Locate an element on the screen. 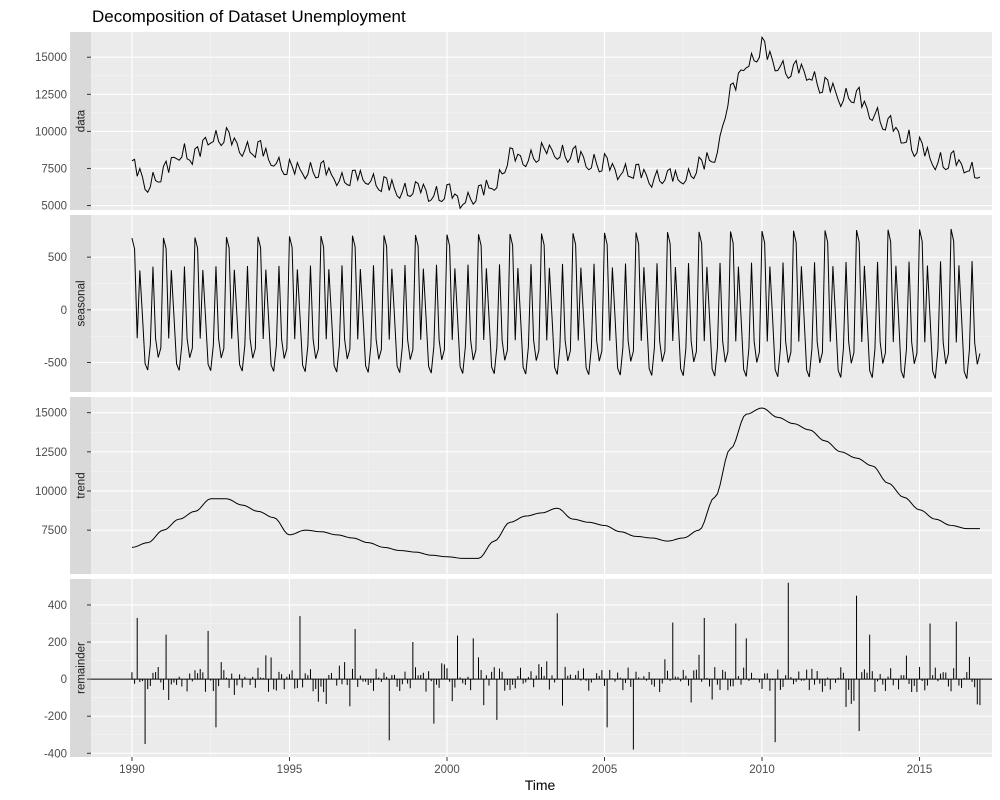  strip-label-seasonal: seasonal is located at coordinates (82, 303).